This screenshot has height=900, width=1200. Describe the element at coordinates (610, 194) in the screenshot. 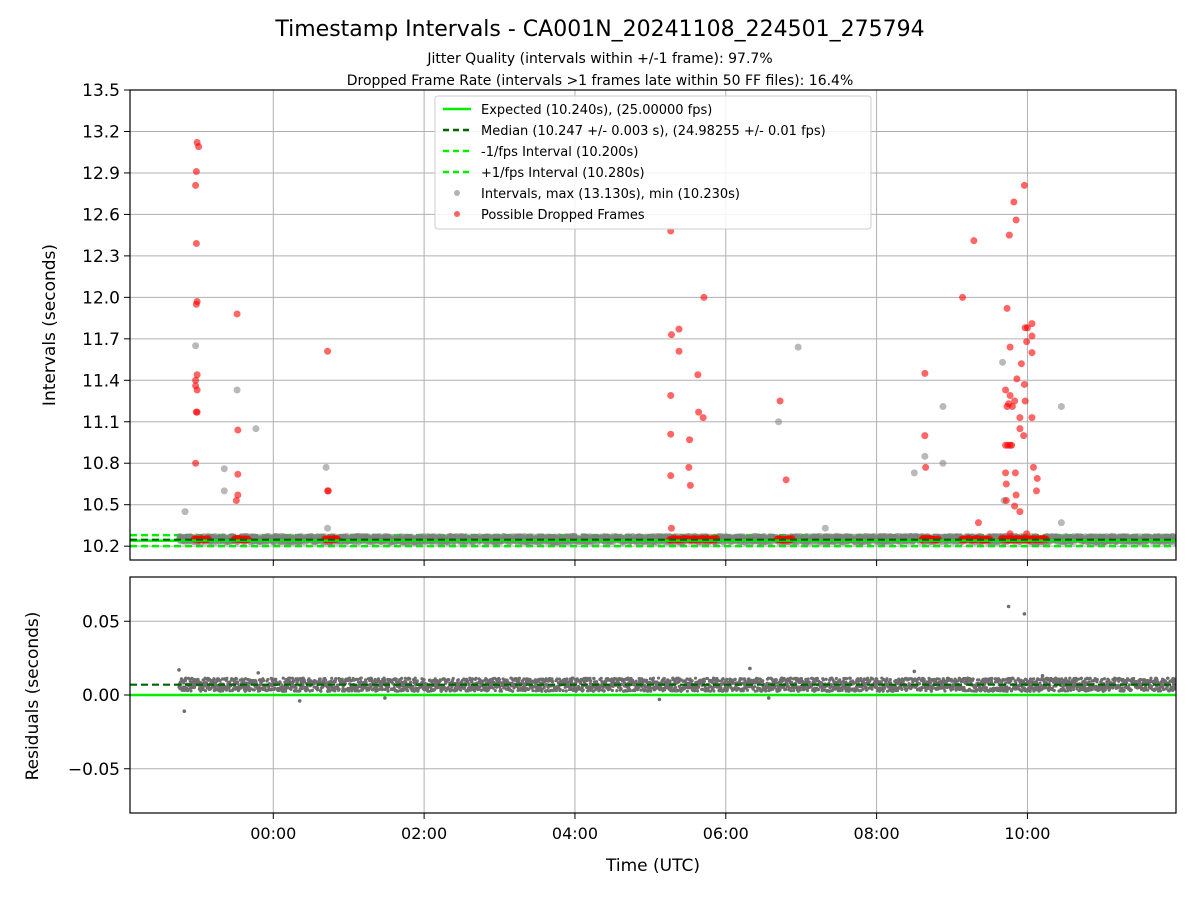

I see `legend-entry-intervals: Intervals, max (13.130s), min (10.230s)` at that location.